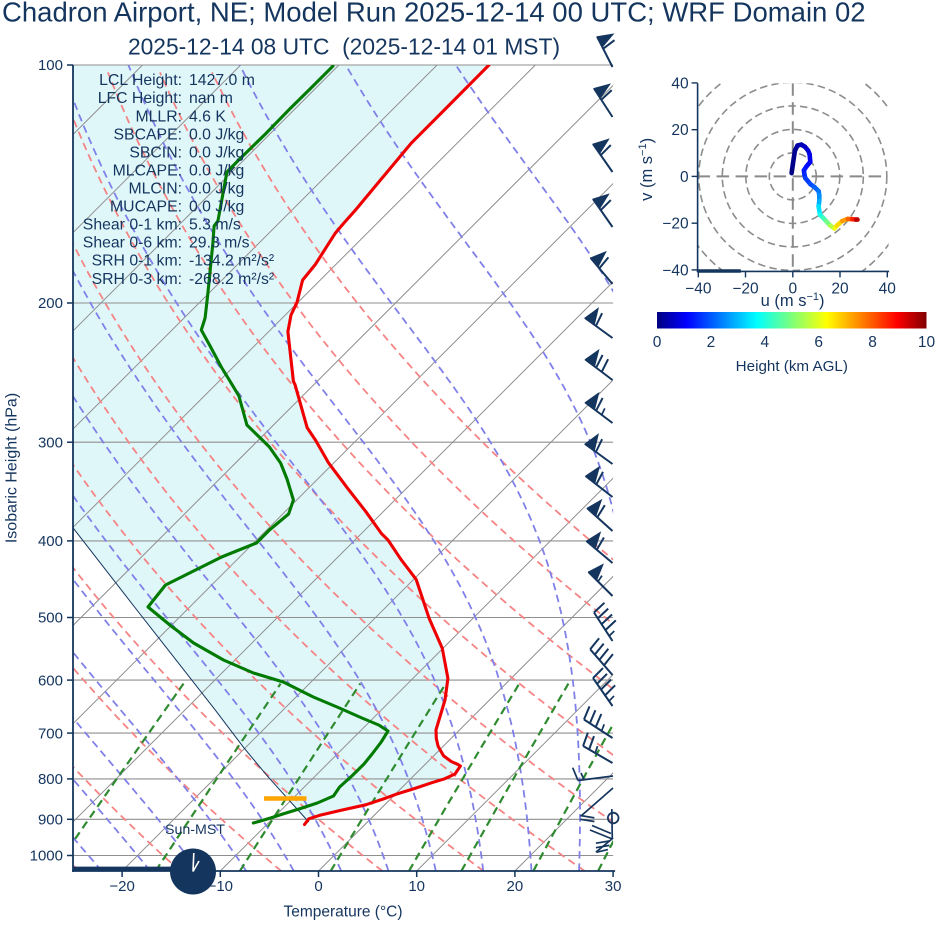 This screenshot has height=936, width=936. What do you see at coordinates (46, 856) in the screenshot?
I see `svg-text: 1000` at bounding box center [46, 856].